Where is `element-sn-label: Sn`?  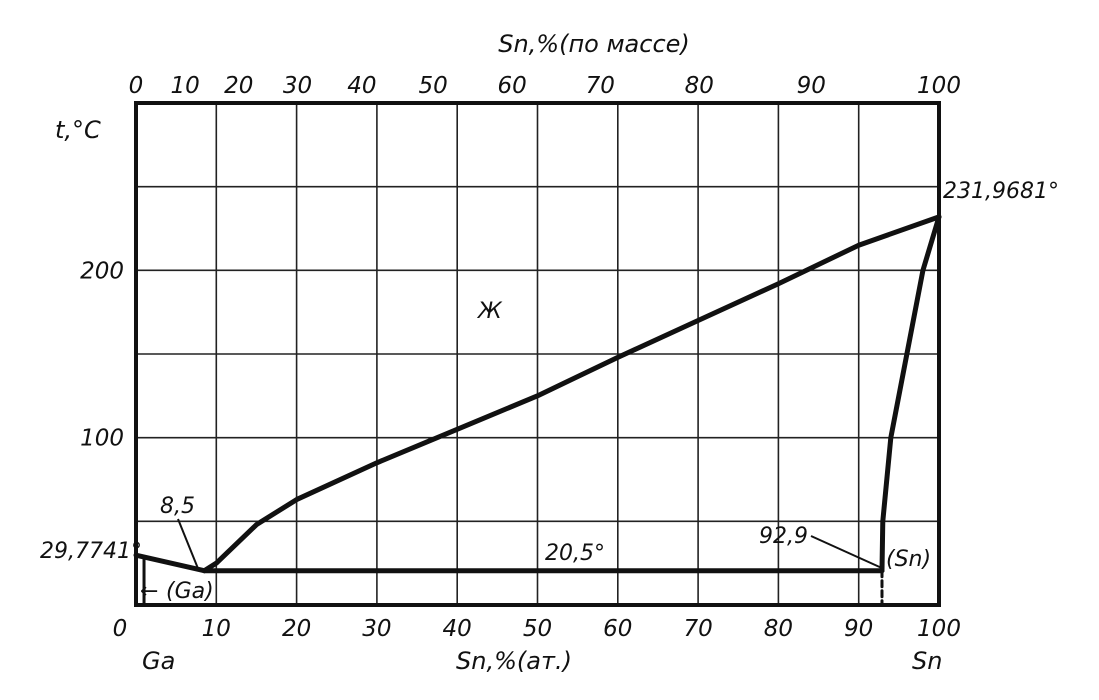 element-sn-label: Sn is located at coordinates (927, 661).